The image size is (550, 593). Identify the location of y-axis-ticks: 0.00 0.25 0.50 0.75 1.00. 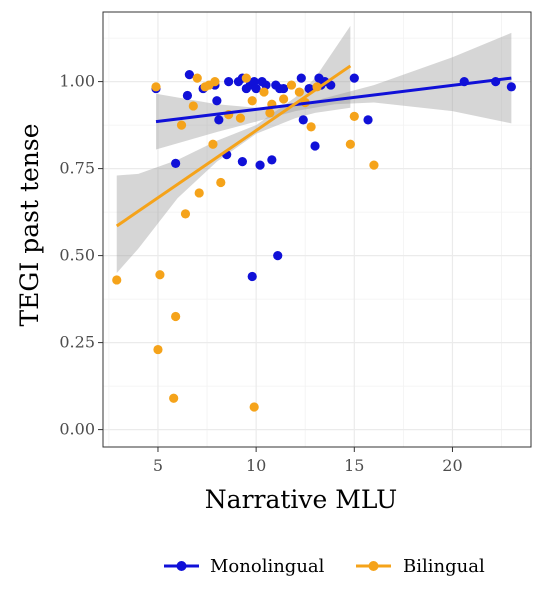
(81, 255).